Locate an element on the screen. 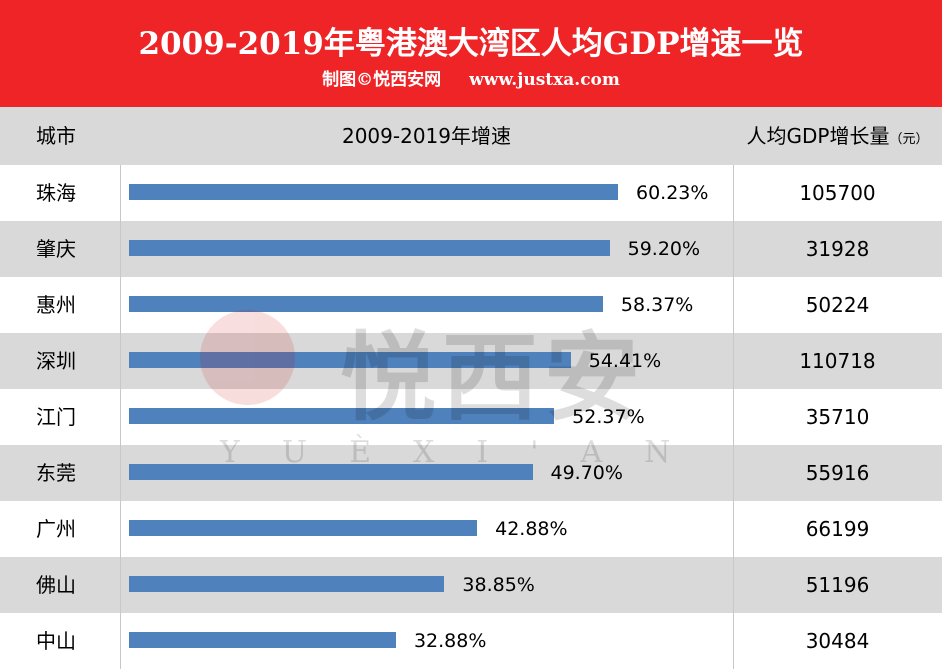 This screenshot has height=669, width=942. gdp-value: 66199 is located at coordinates (837, 529).